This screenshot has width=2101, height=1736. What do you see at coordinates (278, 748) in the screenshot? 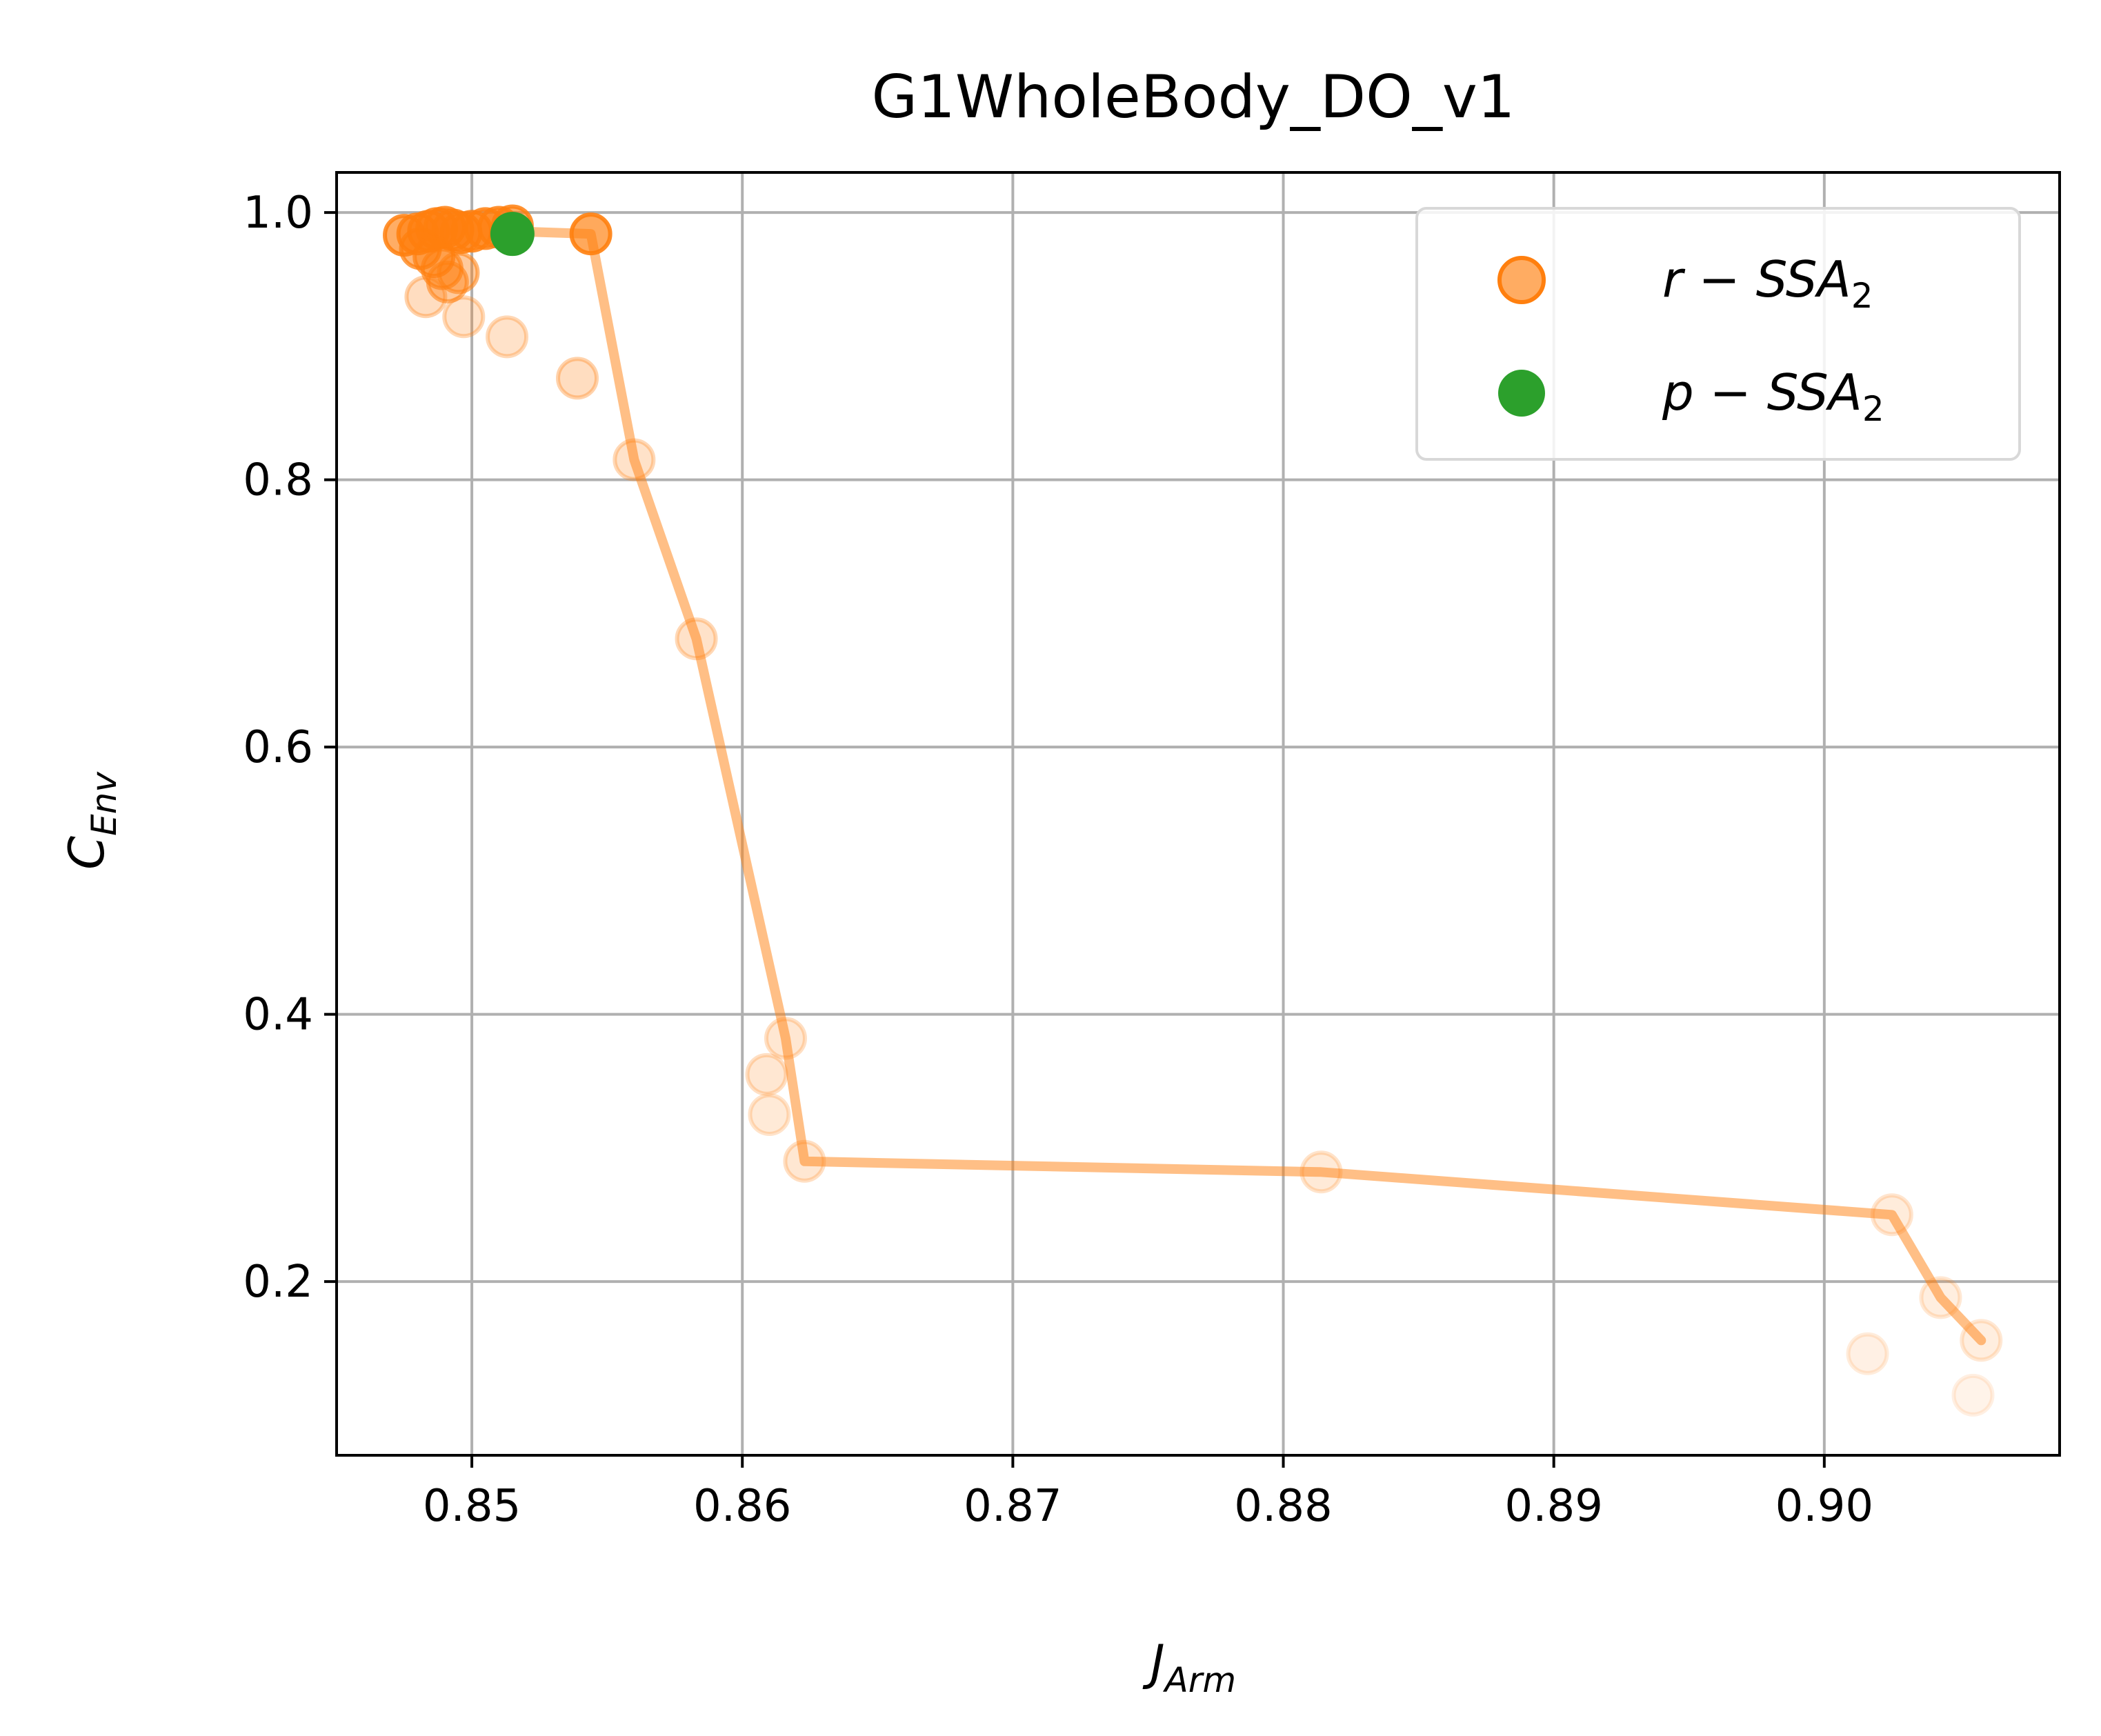
I see `y-tick-label: 0.6` at bounding box center [278, 748].